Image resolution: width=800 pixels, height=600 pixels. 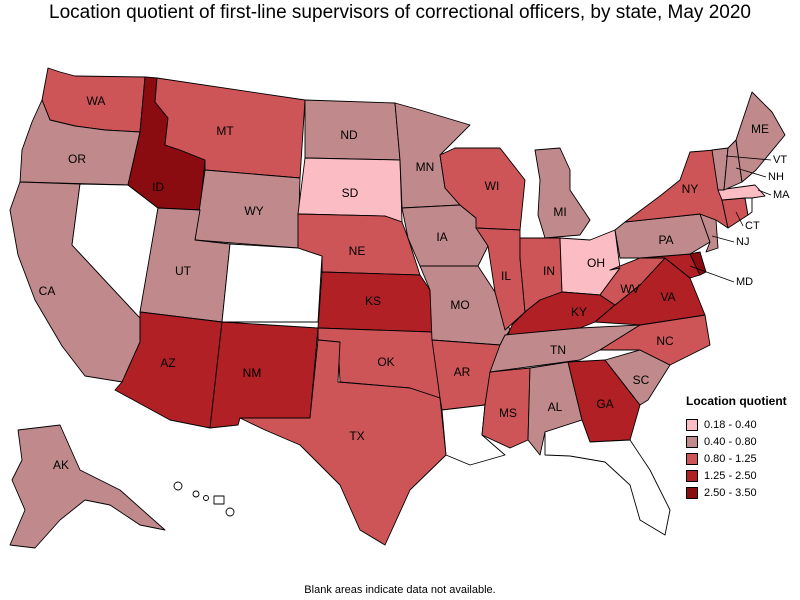 I want to click on leader-line-vt, so click(x=748, y=158).